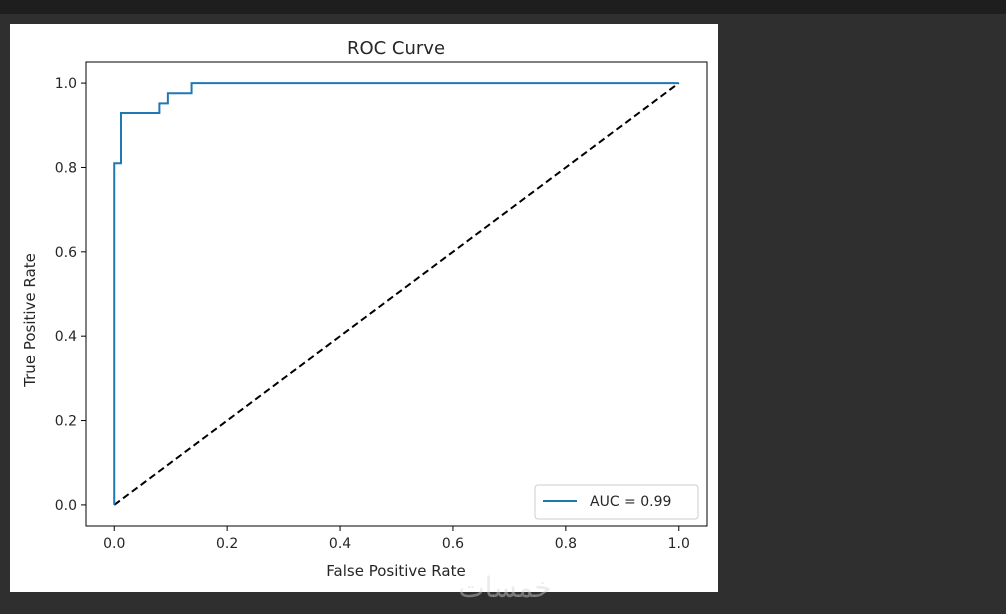 The height and width of the screenshot is (614, 1006). I want to click on legend: AUC = 0.99, so click(616, 502).